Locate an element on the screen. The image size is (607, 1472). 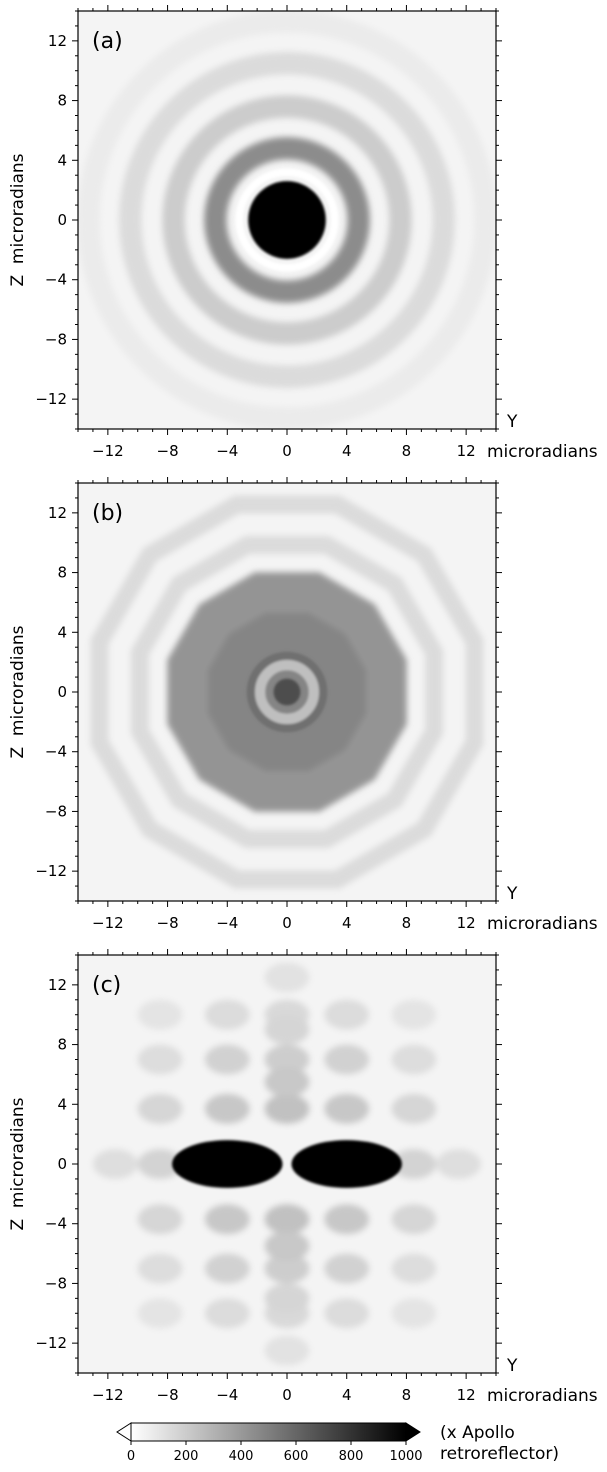
central-core is located at coordinates (287, 220).